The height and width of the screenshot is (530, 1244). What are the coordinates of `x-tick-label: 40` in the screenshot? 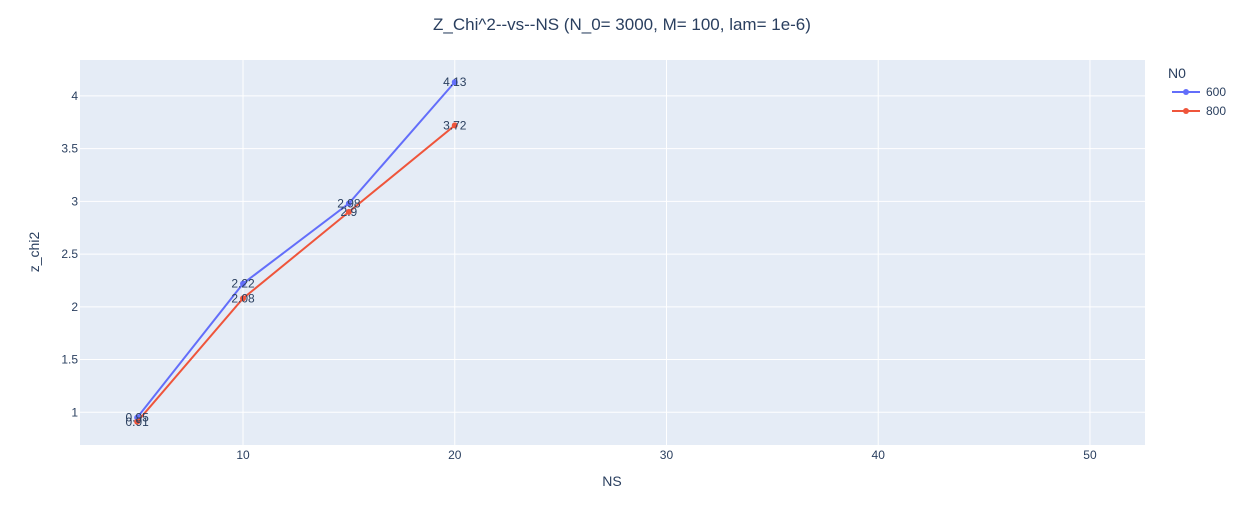 It's located at (879, 455).